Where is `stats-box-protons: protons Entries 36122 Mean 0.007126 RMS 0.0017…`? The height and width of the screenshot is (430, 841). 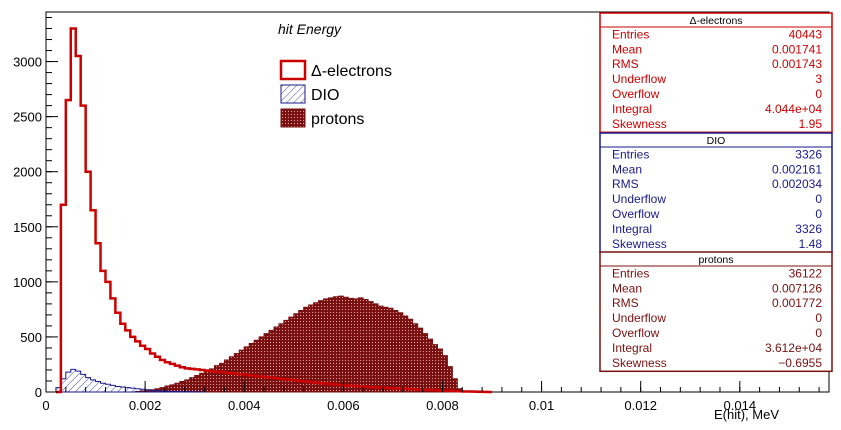 stats-box-protons: protons Entries 36122 Mean 0.007126 RMS 0.0017… is located at coordinates (716, 312).